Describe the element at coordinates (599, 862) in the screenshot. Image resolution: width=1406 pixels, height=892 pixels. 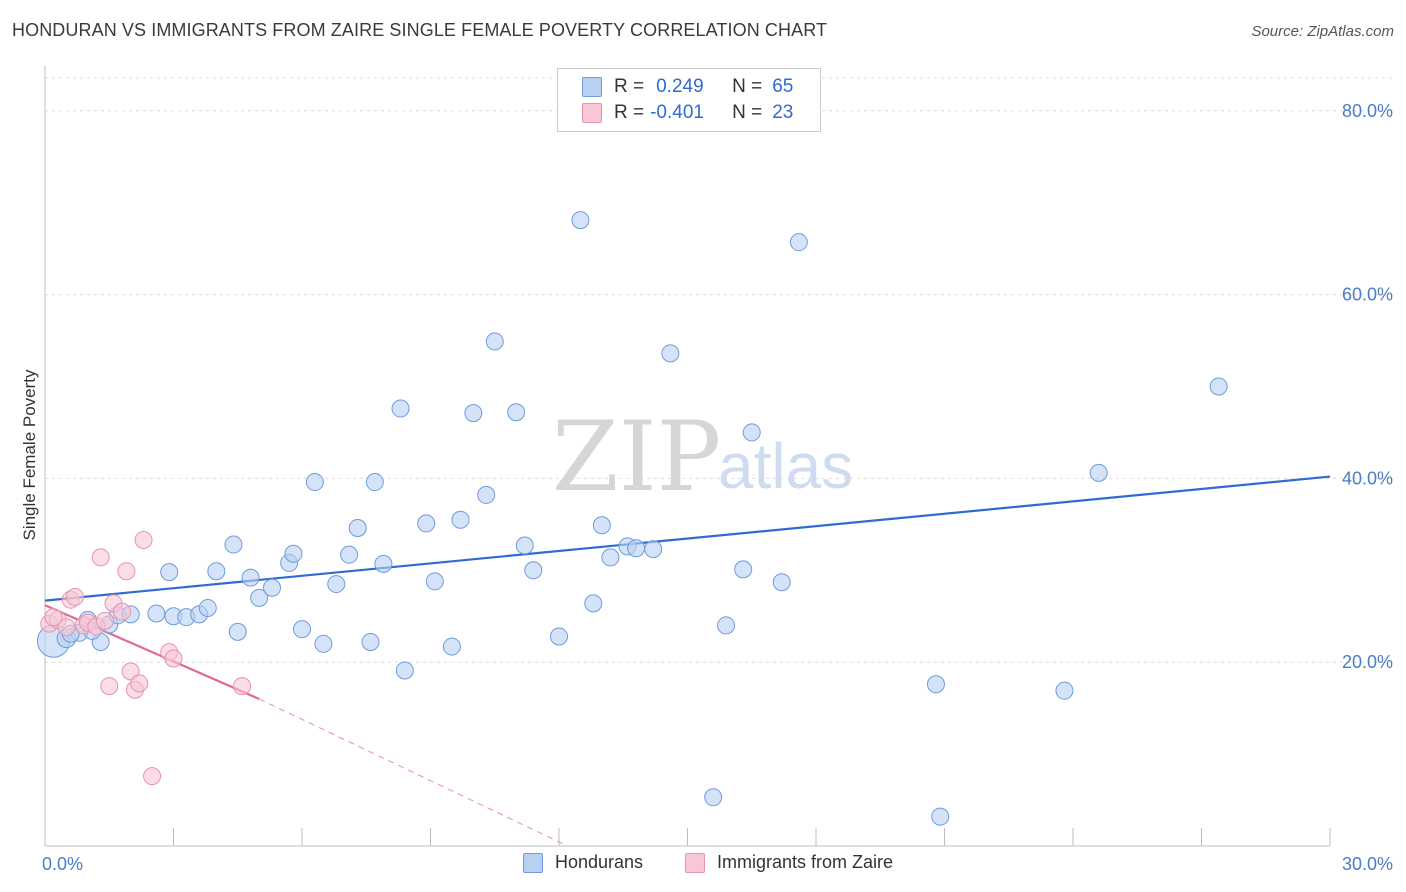
I see `series-label-hondurans: Hondurans` at that location.